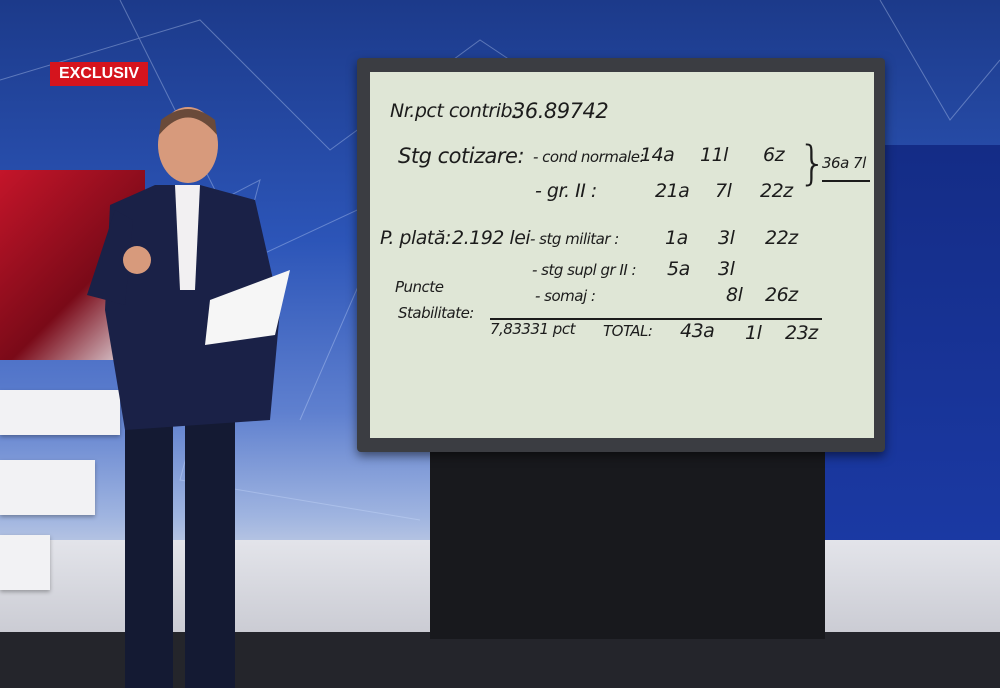  What do you see at coordinates (697, 331) in the screenshot?
I see `total-years: 43a` at bounding box center [697, 331].